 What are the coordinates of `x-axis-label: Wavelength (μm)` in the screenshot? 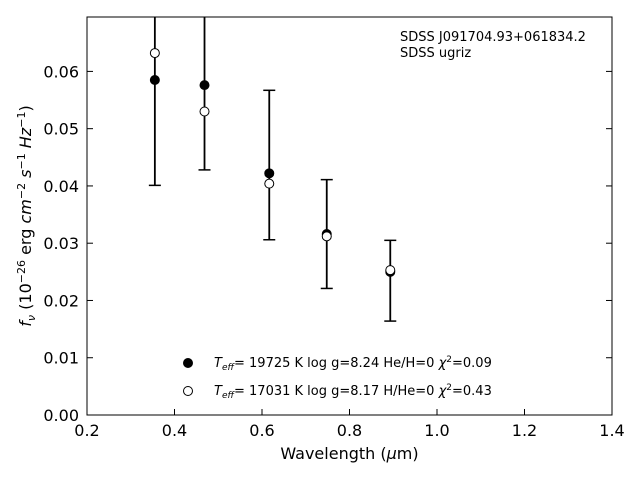 It's located at (349, 453).